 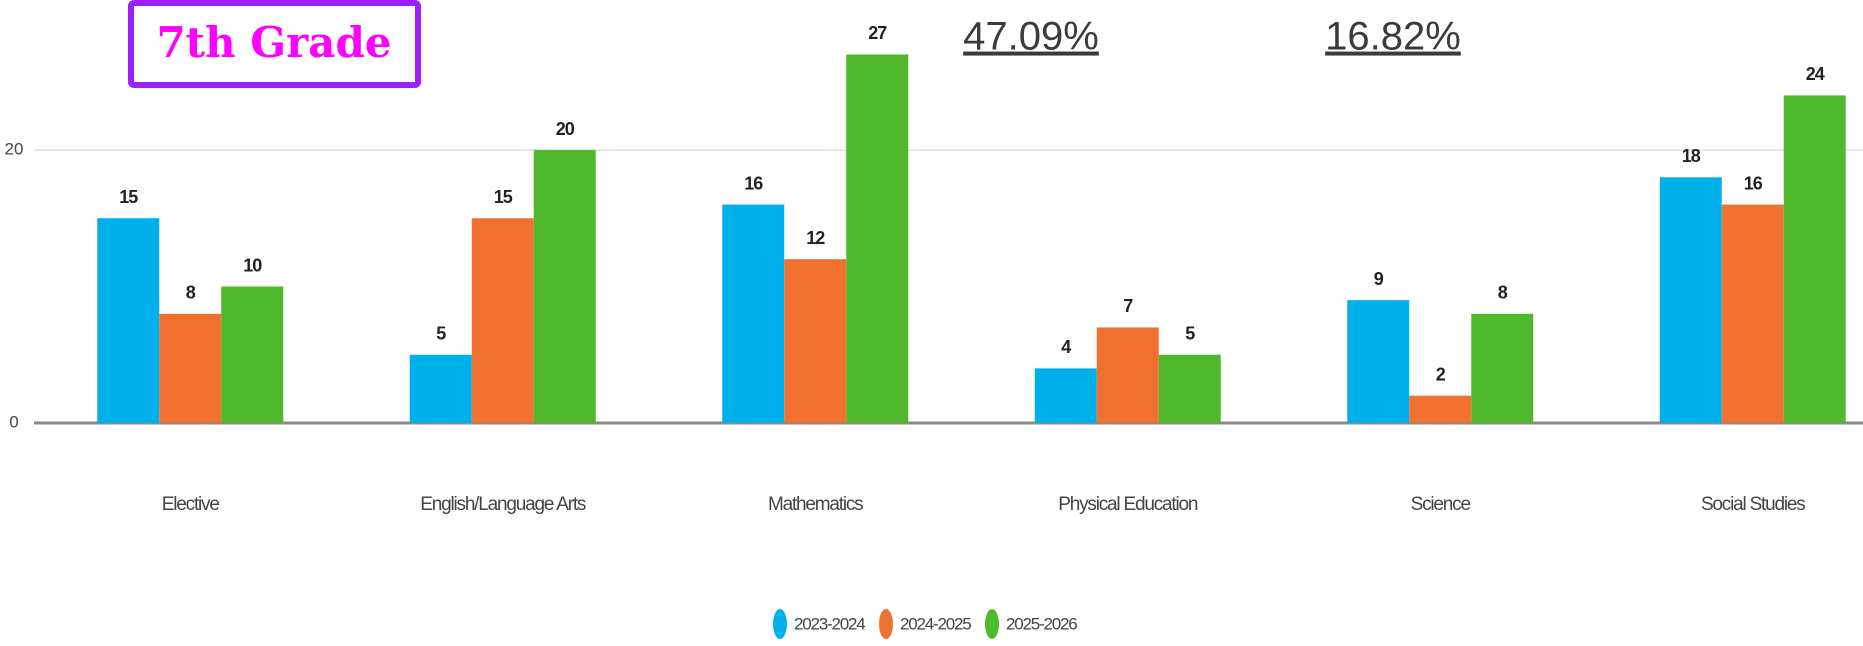 I want to click on legend-label: 2024-2025, so click(x=935, y=623).